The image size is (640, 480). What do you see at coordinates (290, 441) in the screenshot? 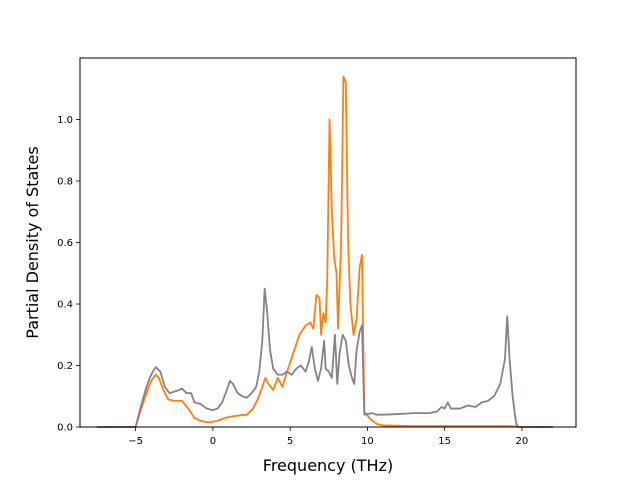
I see `x-tick-label: 5` at bounding box center [290, 441].